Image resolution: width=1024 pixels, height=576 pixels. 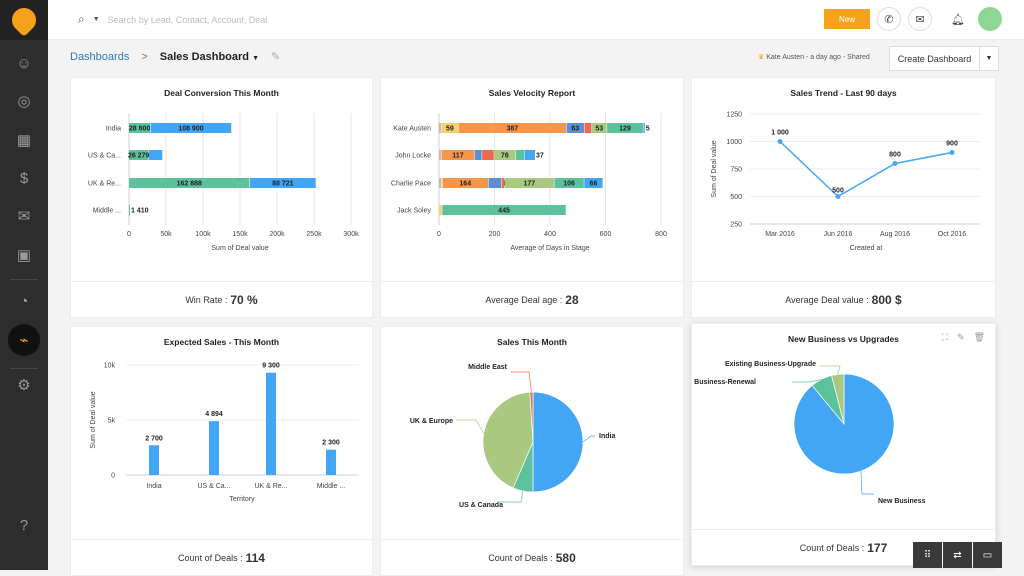 What do you see at coordinates (431, 421) in the screenshot?
I see `slice-label: UK & Europe` at bounding box center [431, 421].